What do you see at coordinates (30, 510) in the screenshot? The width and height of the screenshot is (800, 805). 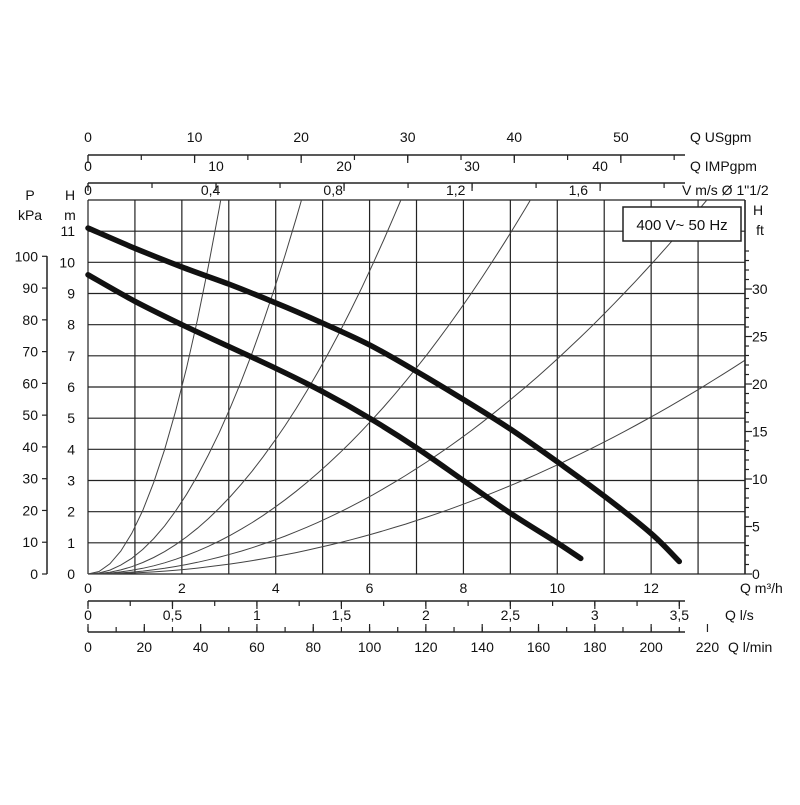 I see `y-tick-label-kpa: 20` at bounding box center [30, 510].